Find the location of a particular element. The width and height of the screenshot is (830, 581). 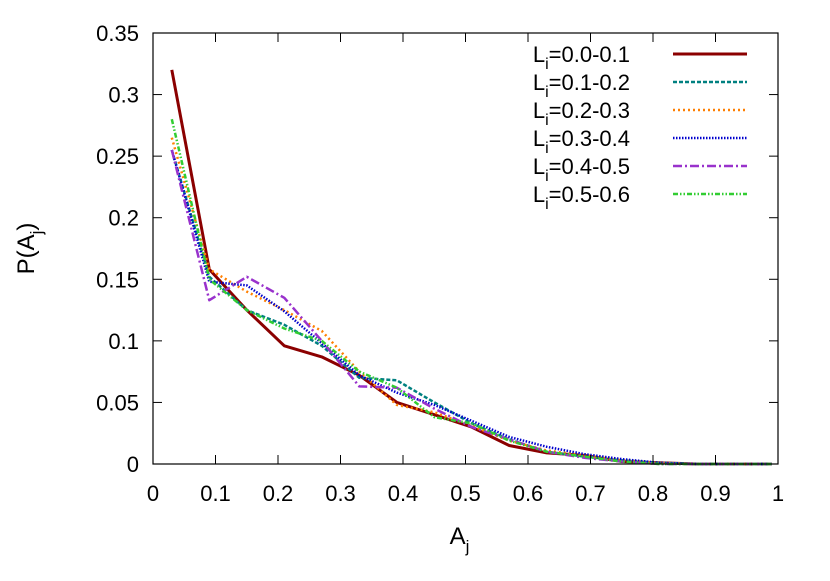

x-axis-title-subscript: j is located at coordinates (467, 546).